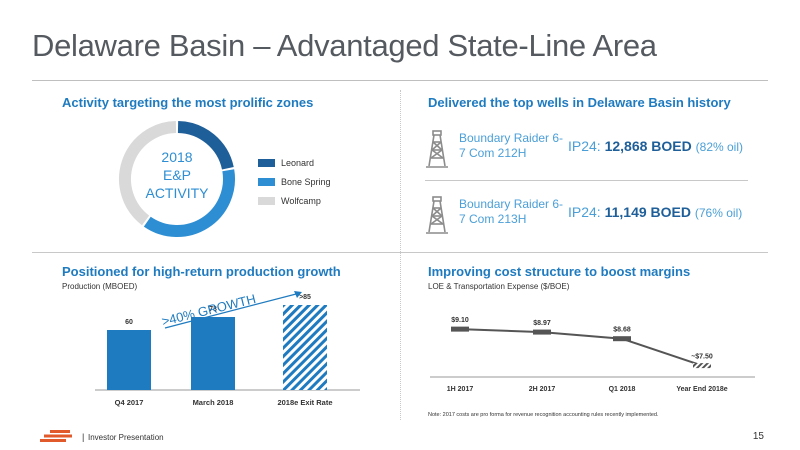 The height and width of the screenshot is (450, 800). Describe the element at coordinates (400, 255) in the screenshot. I see `vertical-divider` at that location.